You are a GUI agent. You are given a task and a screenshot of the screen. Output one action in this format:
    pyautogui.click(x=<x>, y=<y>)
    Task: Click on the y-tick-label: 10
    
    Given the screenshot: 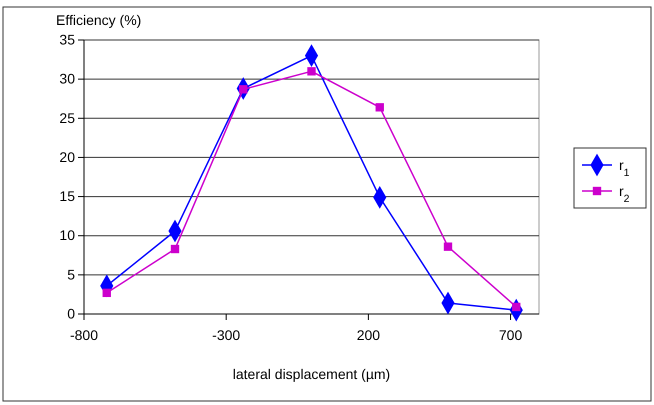 What is the action you would take?
    pyautogui.click(x=67, y=235)
    